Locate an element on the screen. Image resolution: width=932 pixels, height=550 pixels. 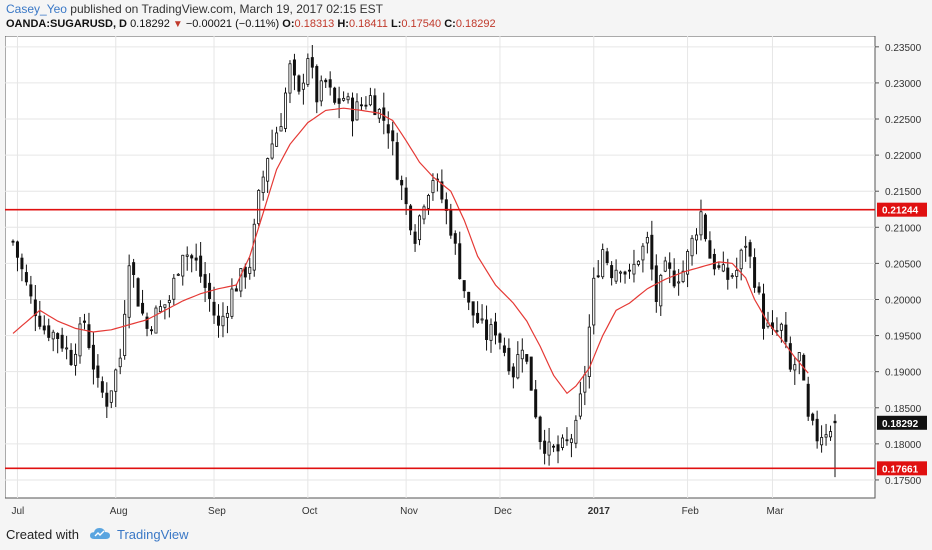
x-tick-label: Feb is located at coordinates (691, 511).